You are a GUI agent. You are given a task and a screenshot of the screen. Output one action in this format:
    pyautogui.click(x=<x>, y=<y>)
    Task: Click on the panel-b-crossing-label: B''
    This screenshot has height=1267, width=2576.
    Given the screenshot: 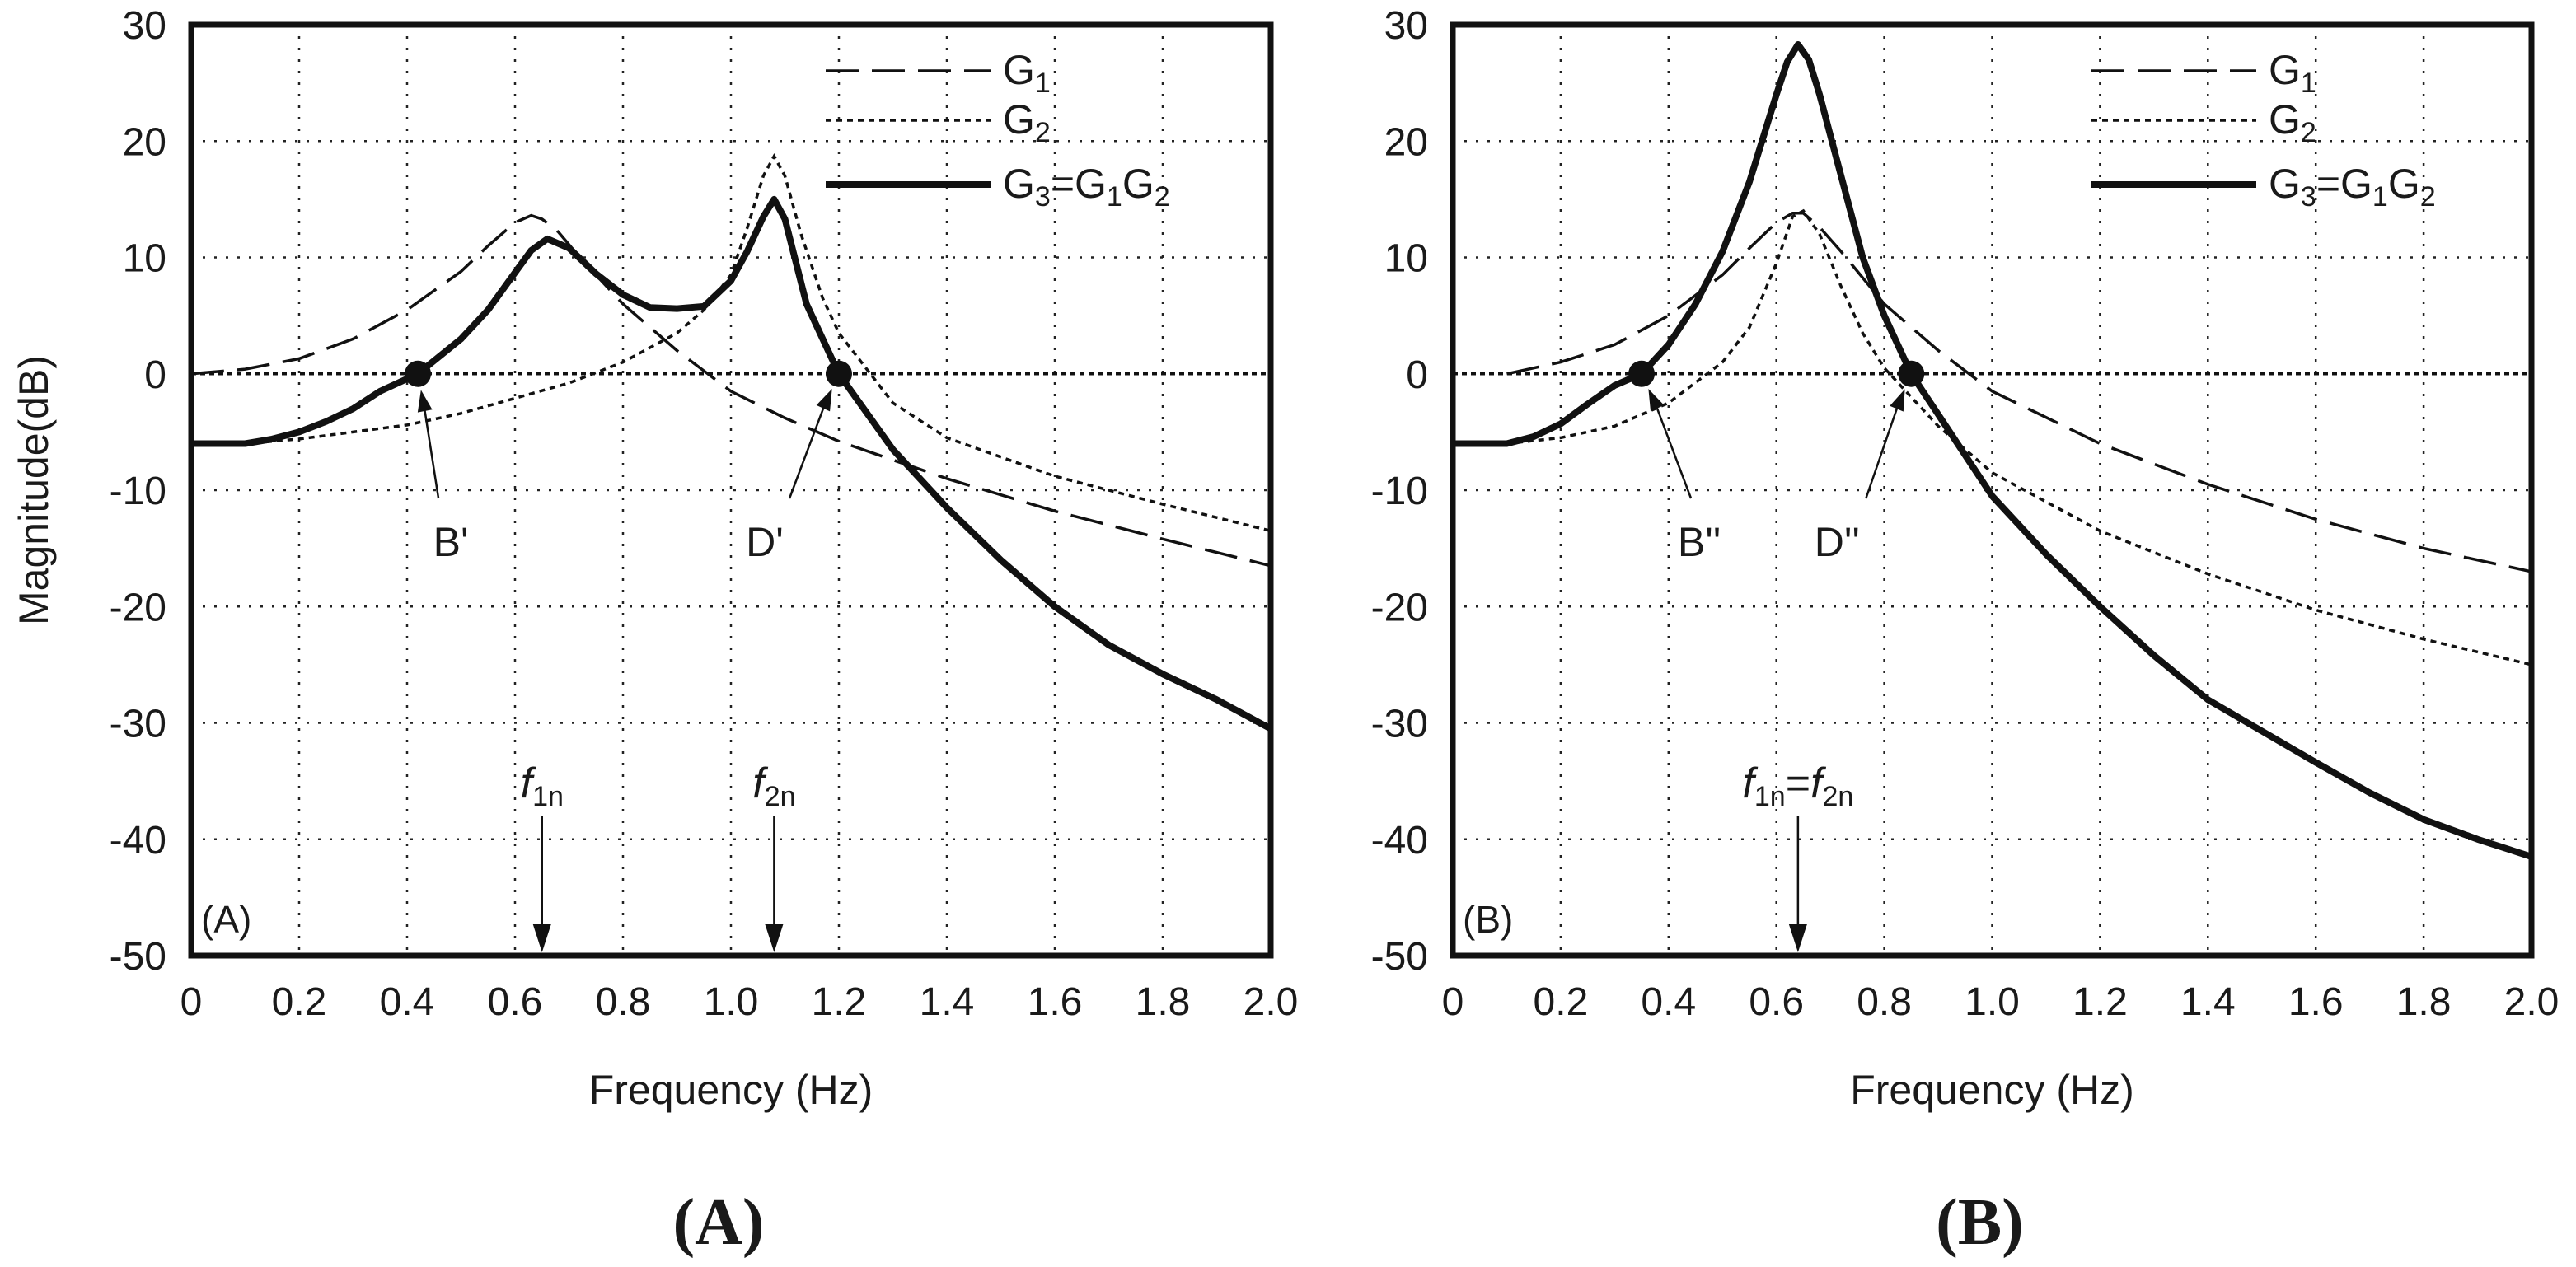 What is the action you would take?
    pyautogui.click(x=1699, y=542)
    